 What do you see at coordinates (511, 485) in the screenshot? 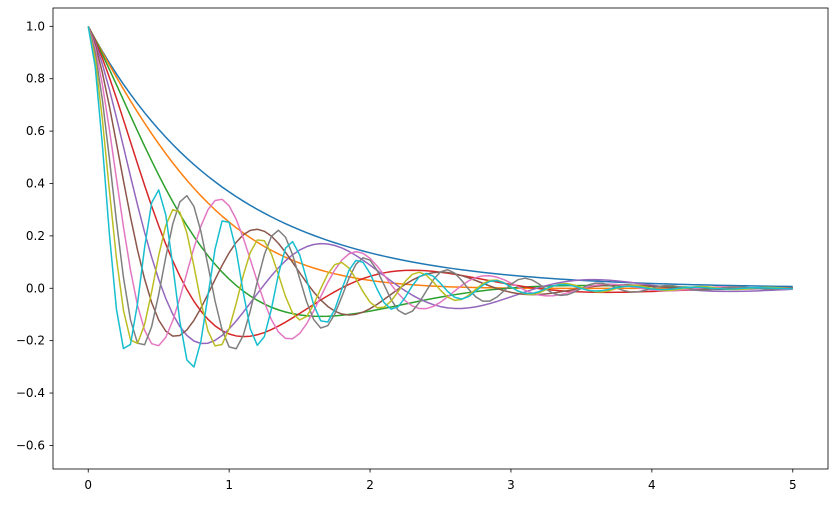
I see `x-tick-label: 3` at bounding box center [511, 485].